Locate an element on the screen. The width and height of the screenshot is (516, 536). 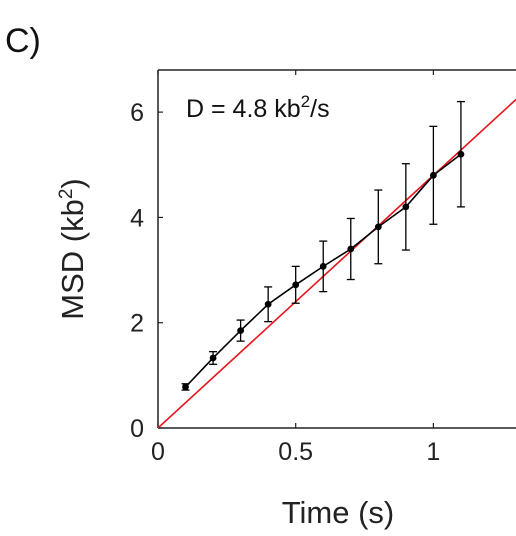
y-axis-label: MSD (kb2) is located at coordinates (72, 248).